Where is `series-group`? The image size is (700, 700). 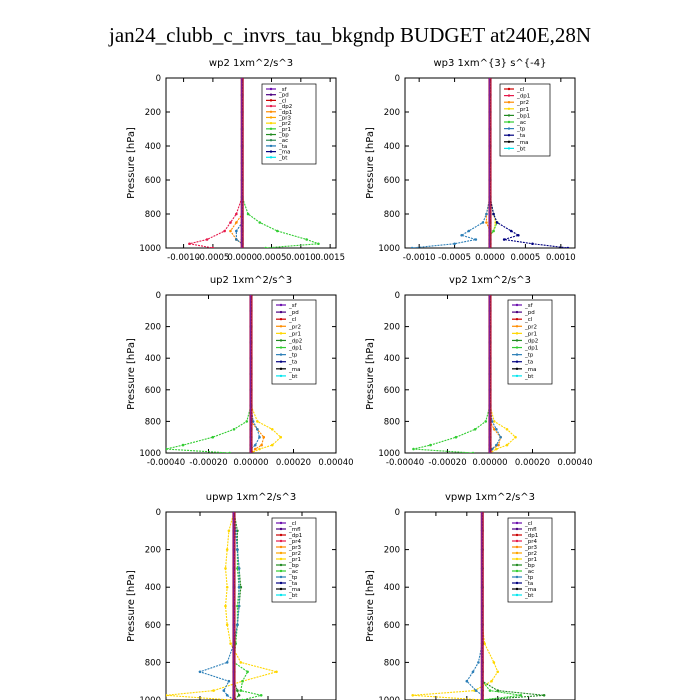
series-group is located at coordinates (224, 374).